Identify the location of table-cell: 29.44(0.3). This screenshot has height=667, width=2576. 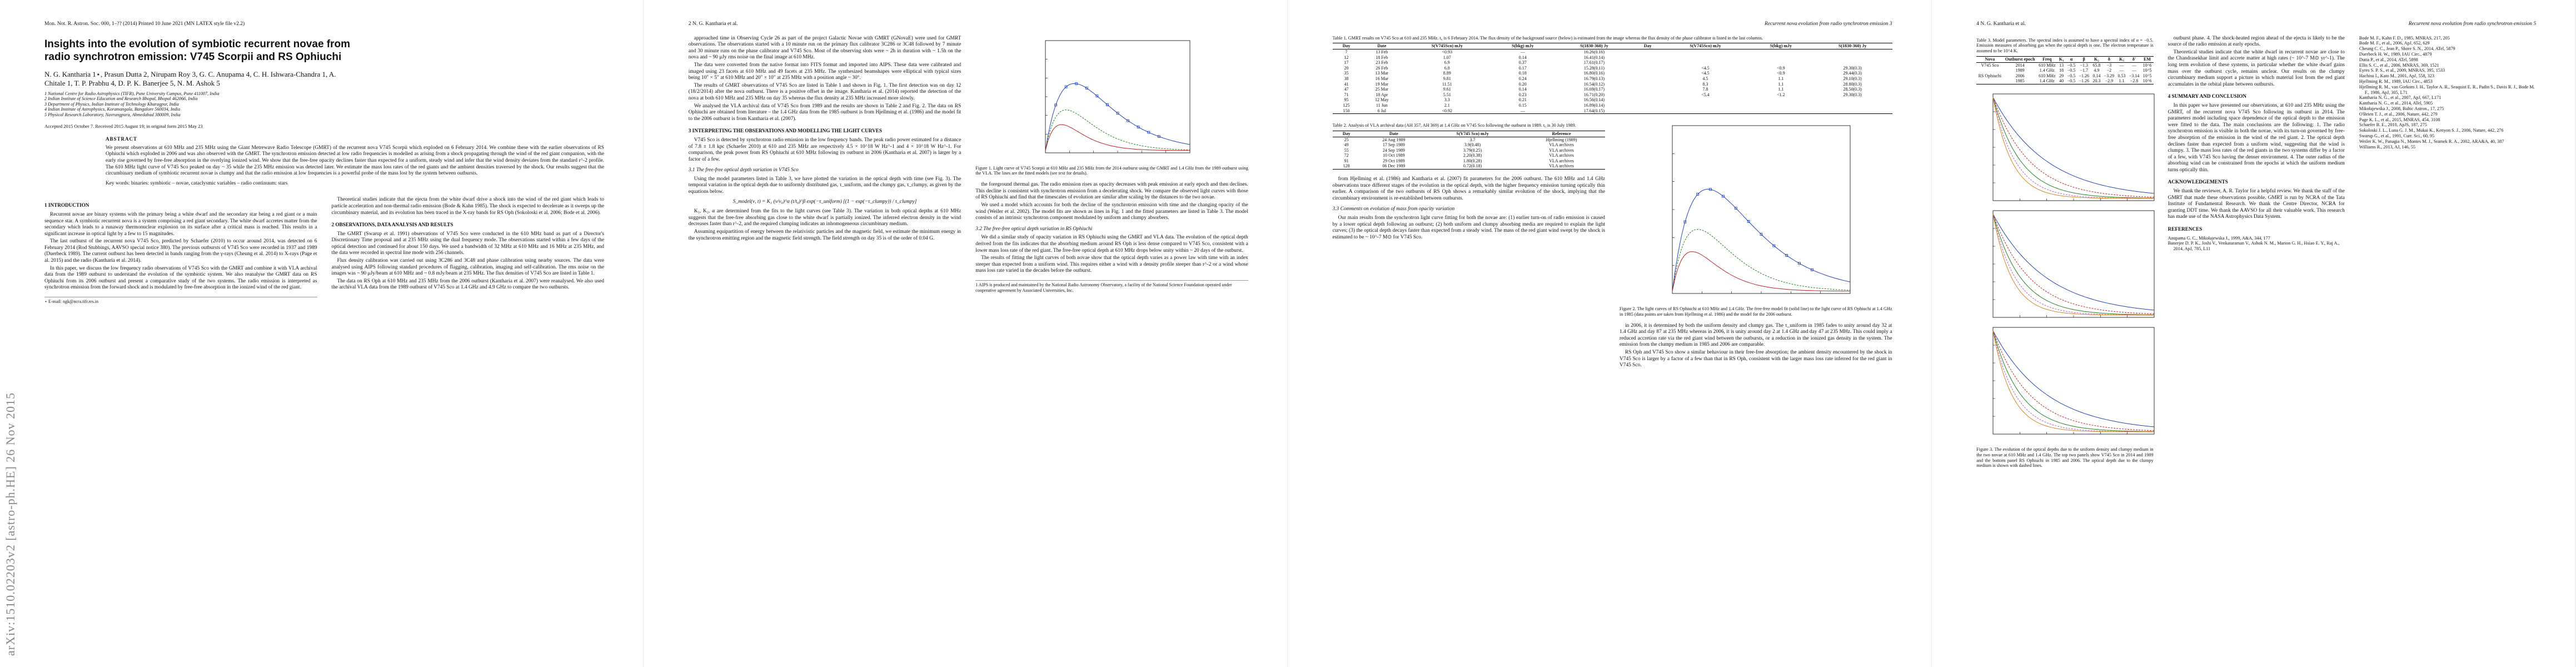
(1852, 73).